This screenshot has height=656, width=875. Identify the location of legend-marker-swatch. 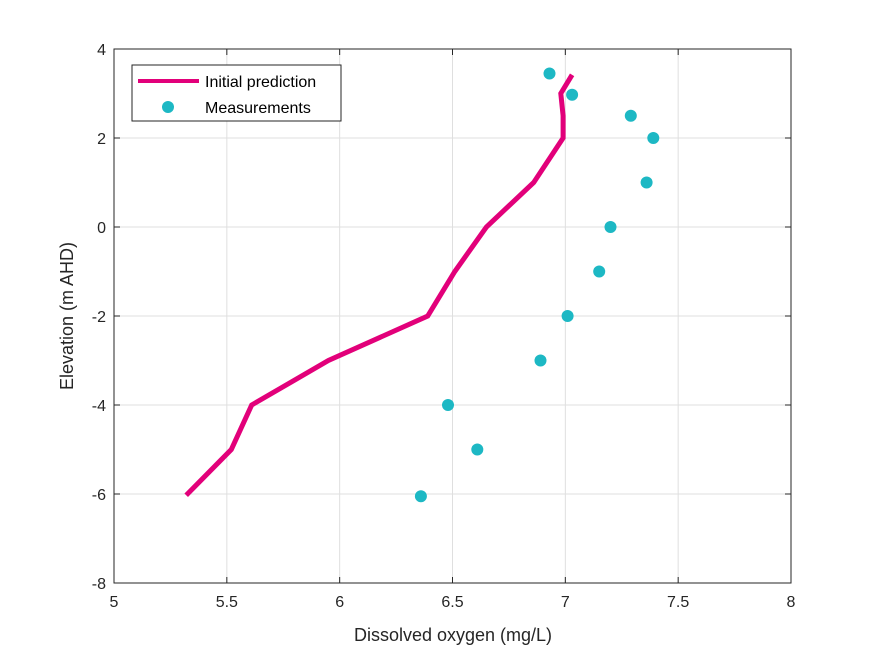
(168, 107).